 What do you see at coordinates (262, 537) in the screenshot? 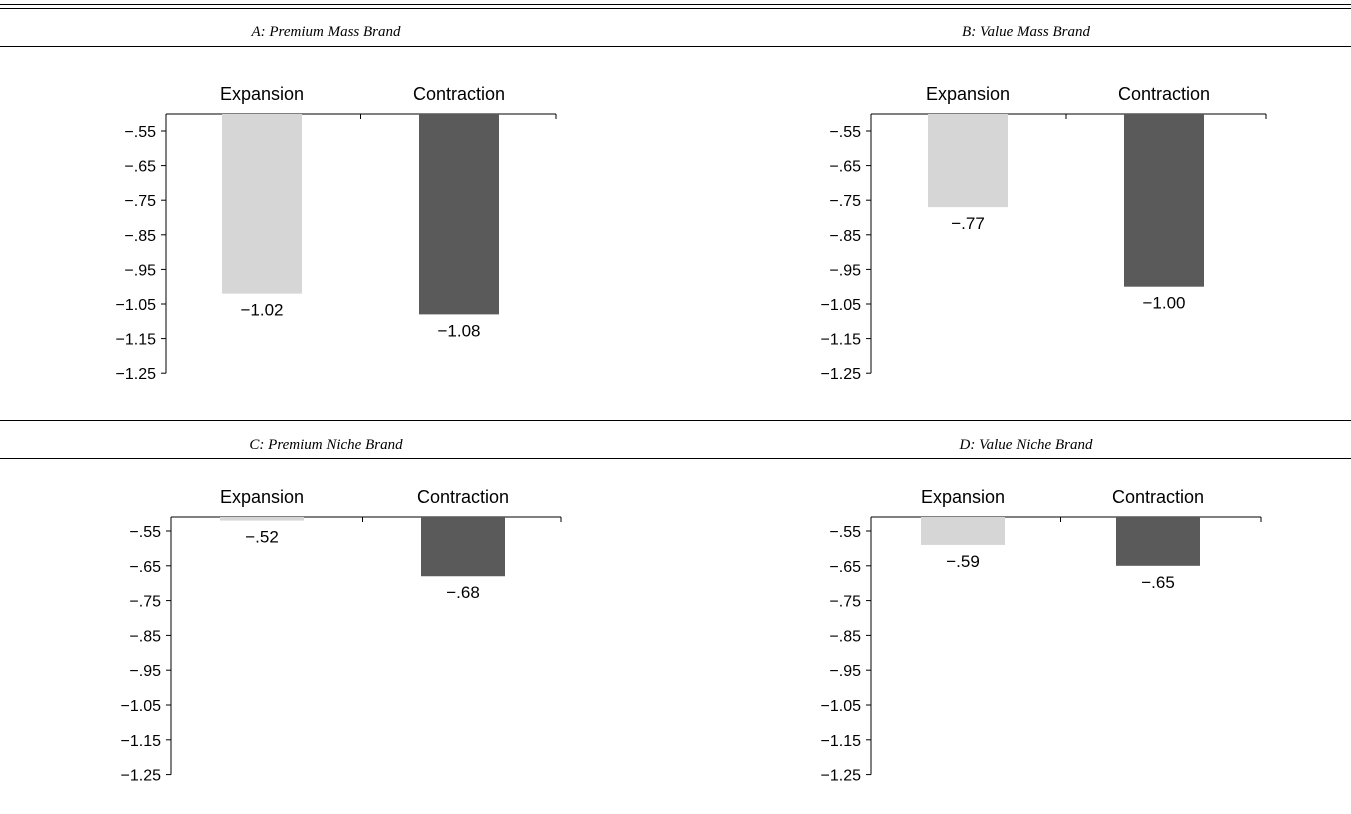
I see `data-label: −.52` at bounding box center [262, 537].